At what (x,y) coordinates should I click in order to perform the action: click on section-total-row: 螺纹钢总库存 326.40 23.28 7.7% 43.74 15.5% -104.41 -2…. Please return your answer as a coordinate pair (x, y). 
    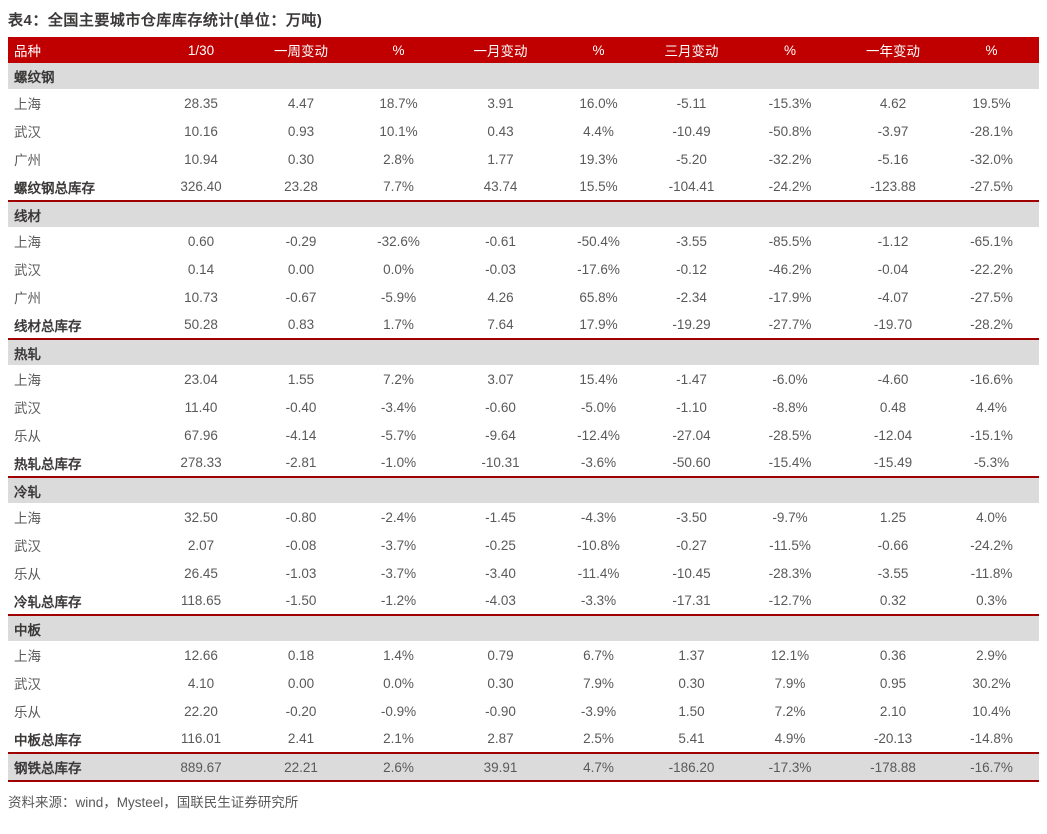
    Looking at the image, I should click on (523, 187).